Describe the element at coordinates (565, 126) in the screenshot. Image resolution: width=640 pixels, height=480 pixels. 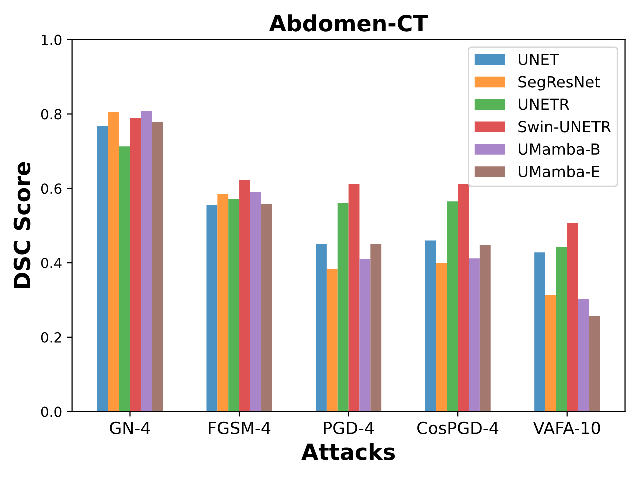
I see `legend-label: Swin-UNETR` at that location.